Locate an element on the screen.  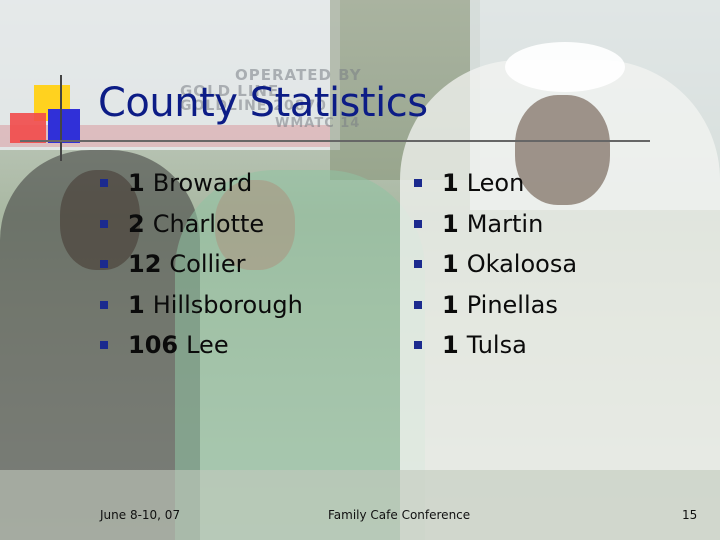
list-item: 1 Leon is located at coordinates (495, 183).